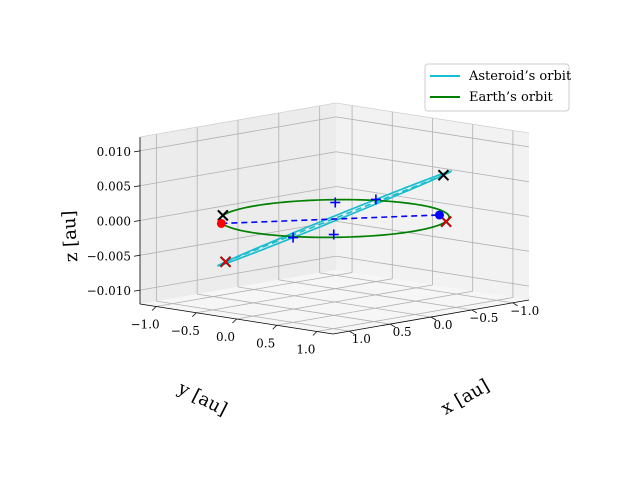 This screenshot has height=480, width=640. Describe the element at coordinates (305, 350) in the screenshot. I see `x-tick-label-4: 1.0` at that location.